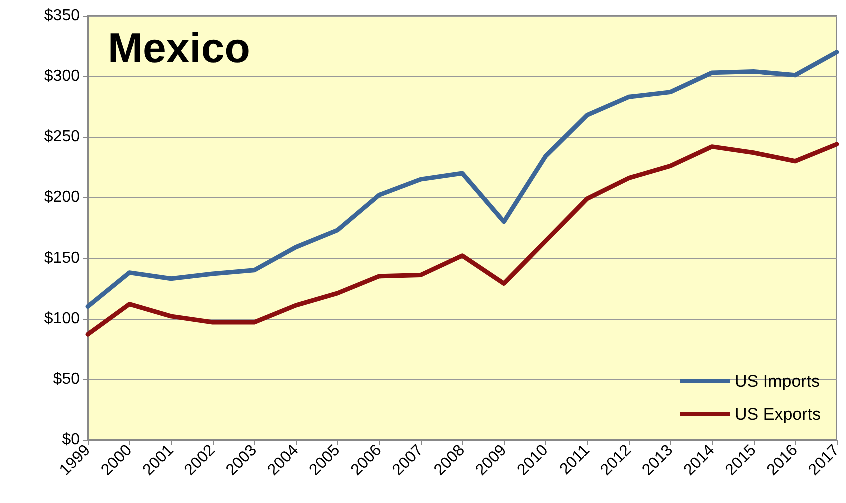  Describe the element at coordinates (778, 414) in the screenshot. I see `legend-label: US Exports` at that location.